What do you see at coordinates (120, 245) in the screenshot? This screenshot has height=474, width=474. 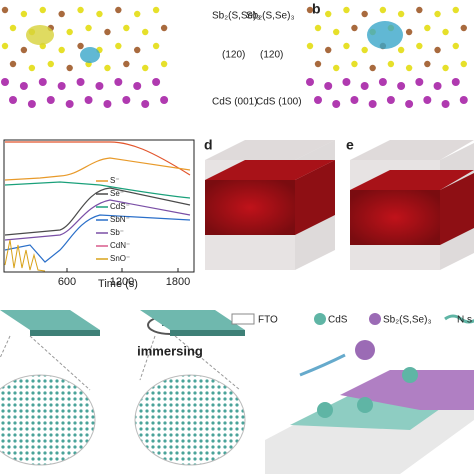 I see `legend-label: CdN⁻` at bounding box center [120, 245].